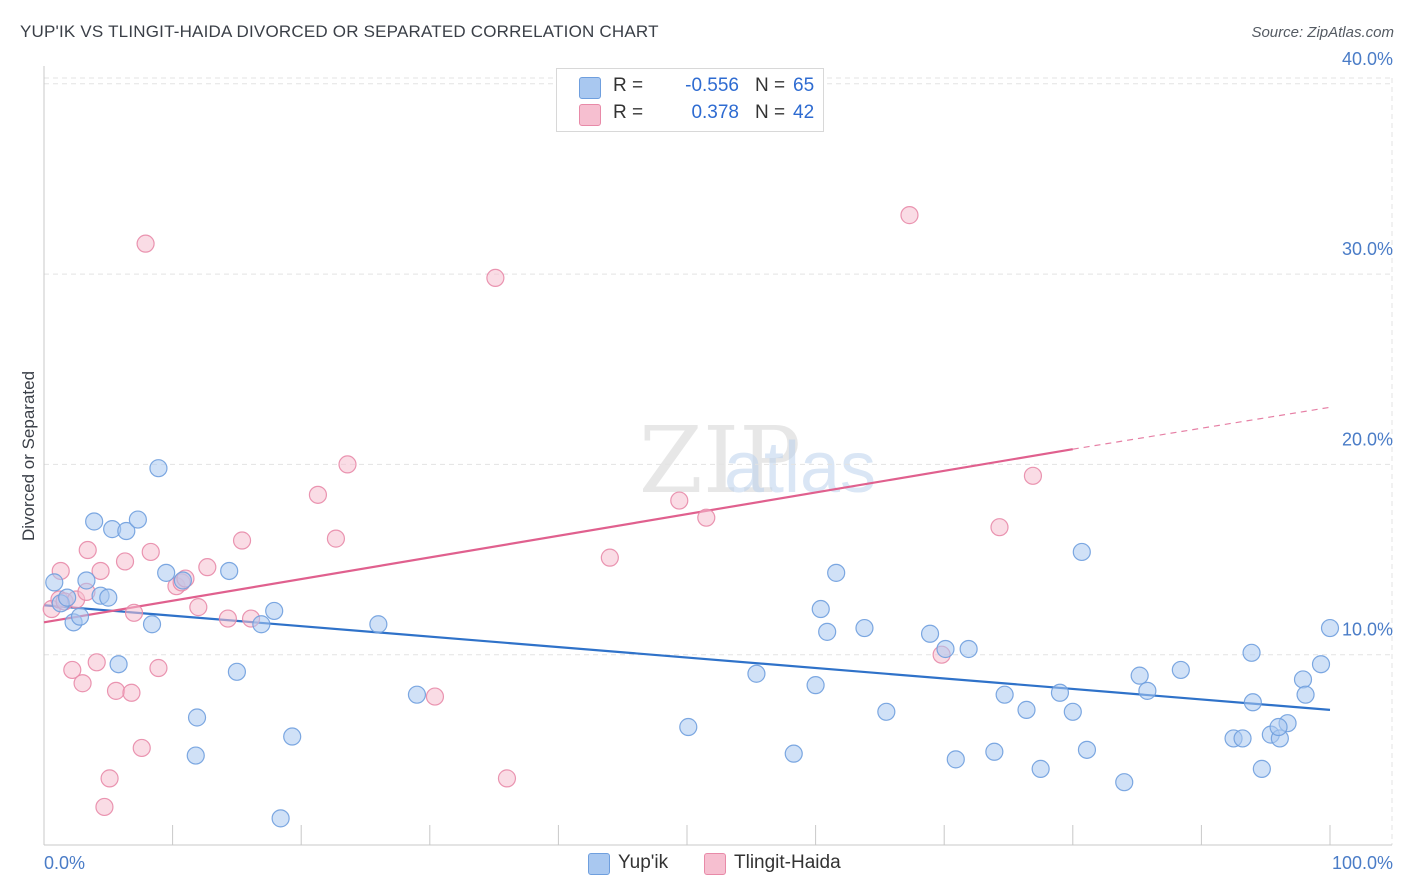  Describe the element at coordinates (715, 864) in the screenshot. I see `tlingit-legend-swatch` at that location.